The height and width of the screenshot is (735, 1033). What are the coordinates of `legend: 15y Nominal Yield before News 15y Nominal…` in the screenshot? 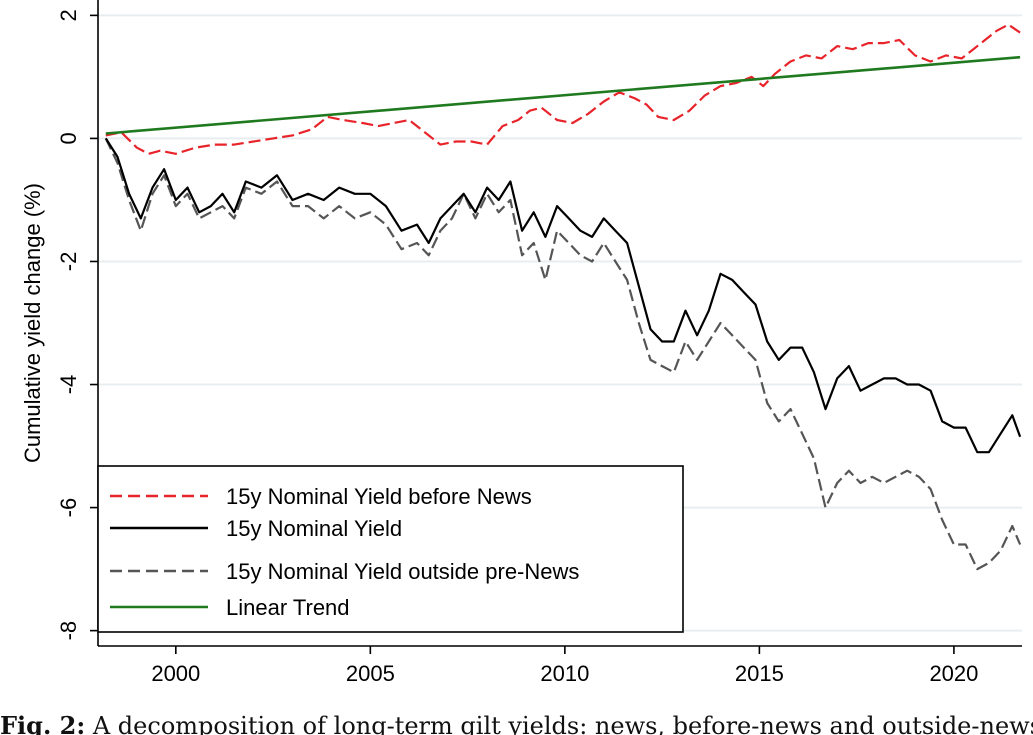 It's located at (390, 549).